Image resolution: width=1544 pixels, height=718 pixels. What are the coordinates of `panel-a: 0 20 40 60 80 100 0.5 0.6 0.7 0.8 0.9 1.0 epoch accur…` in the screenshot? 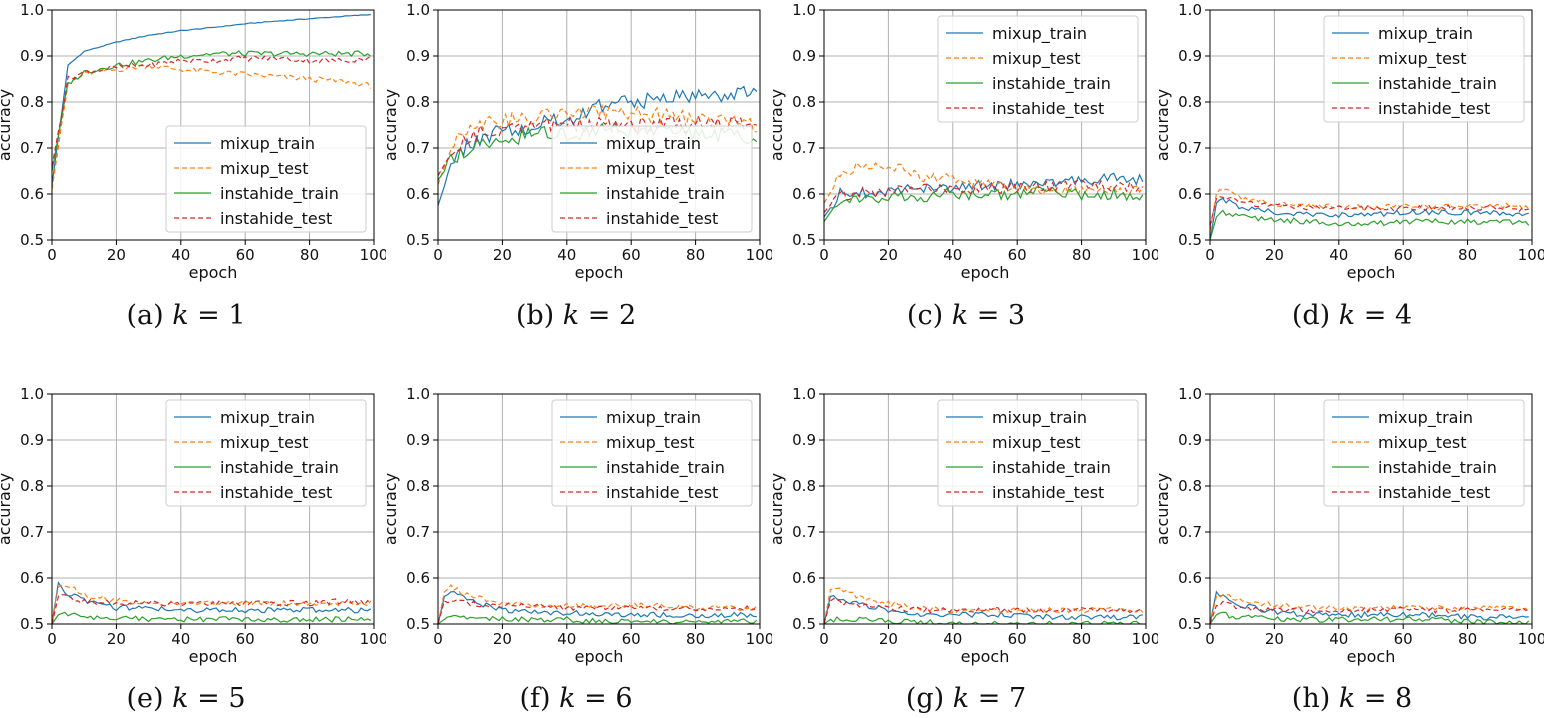 It's located at (194, 145).